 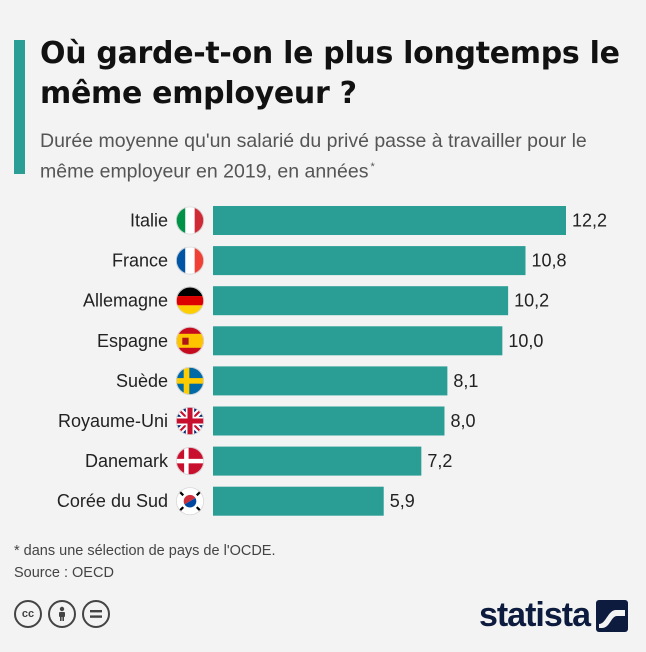 What do you see at coordinates (589, 221) in the screenshot?
I see `value-label: 12,2` at bounding box center [589, 221].